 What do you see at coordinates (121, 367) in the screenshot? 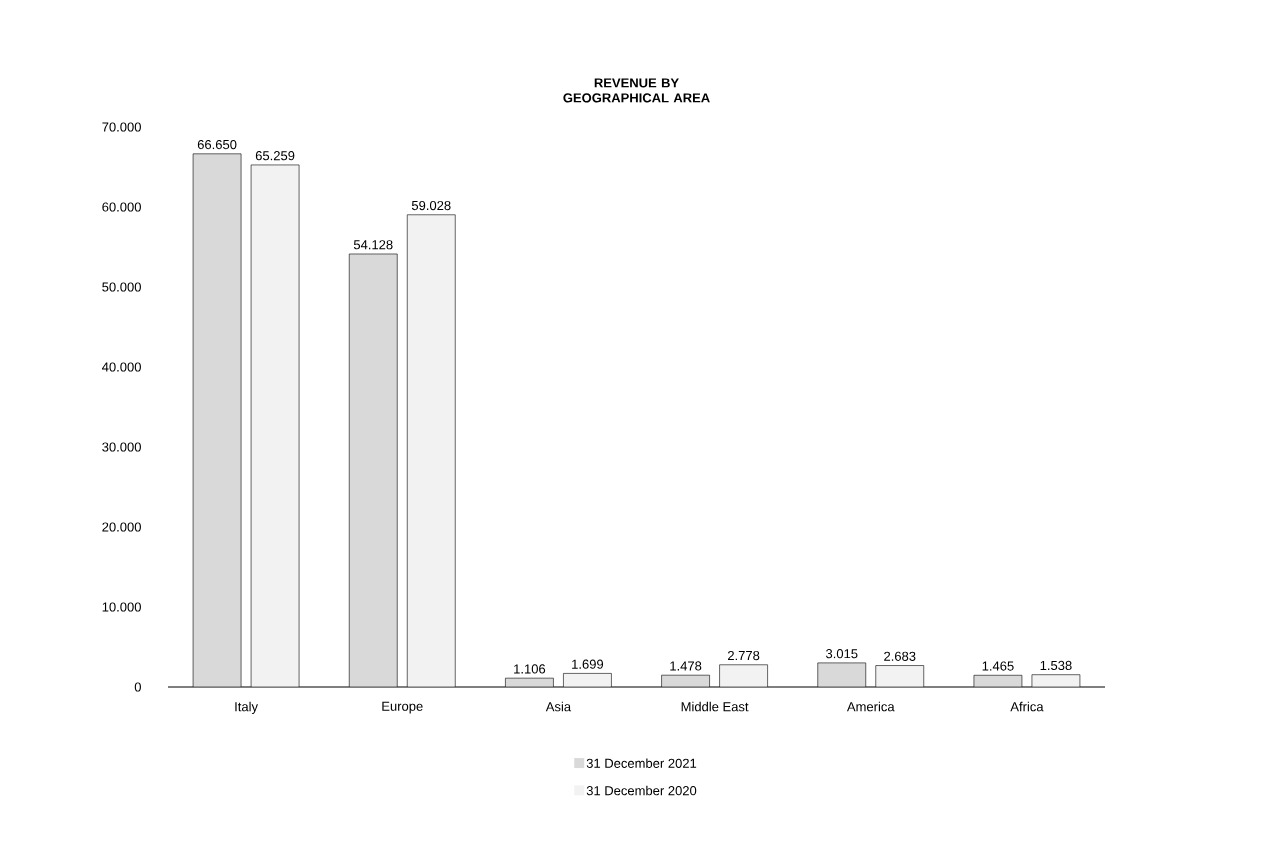
I see `y-tick-label: 40.000` at bounding box center [121, 367].